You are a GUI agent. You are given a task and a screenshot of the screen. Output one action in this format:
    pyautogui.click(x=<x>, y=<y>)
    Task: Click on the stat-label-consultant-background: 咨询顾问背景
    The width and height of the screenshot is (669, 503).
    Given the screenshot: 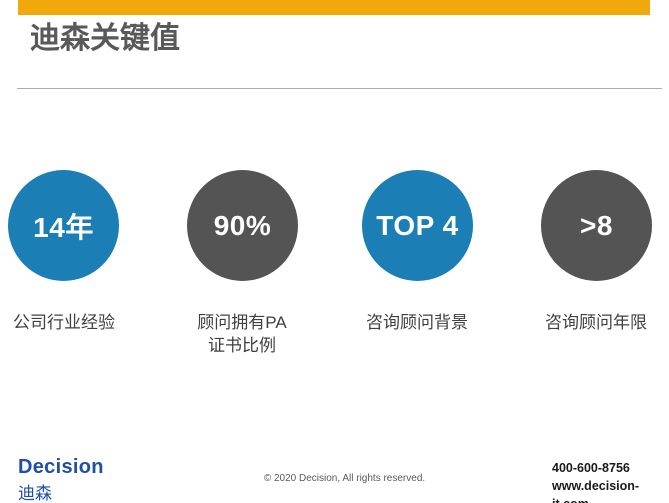 What is the action you would take?
    pyautogui.click(x=417, y=322)
    